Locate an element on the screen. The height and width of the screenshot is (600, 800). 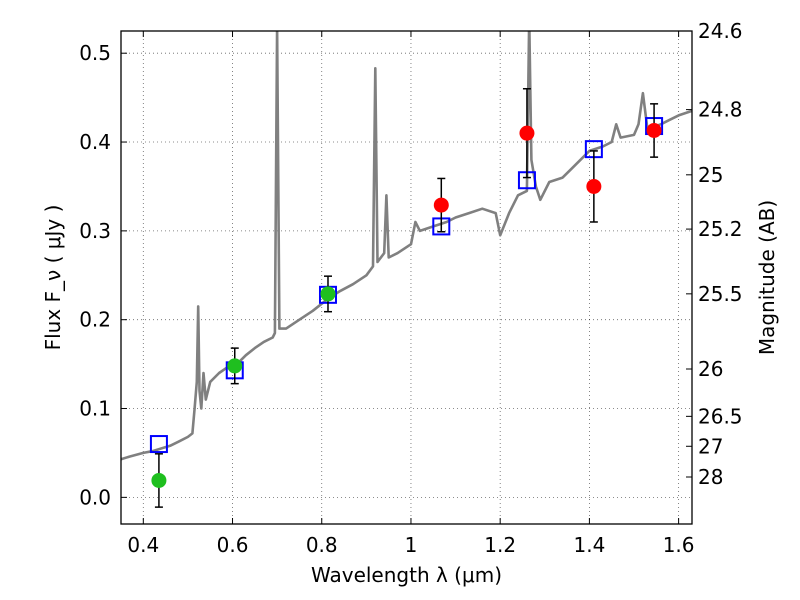
x-tick-label: 1 is located at coordinates (411, 545).